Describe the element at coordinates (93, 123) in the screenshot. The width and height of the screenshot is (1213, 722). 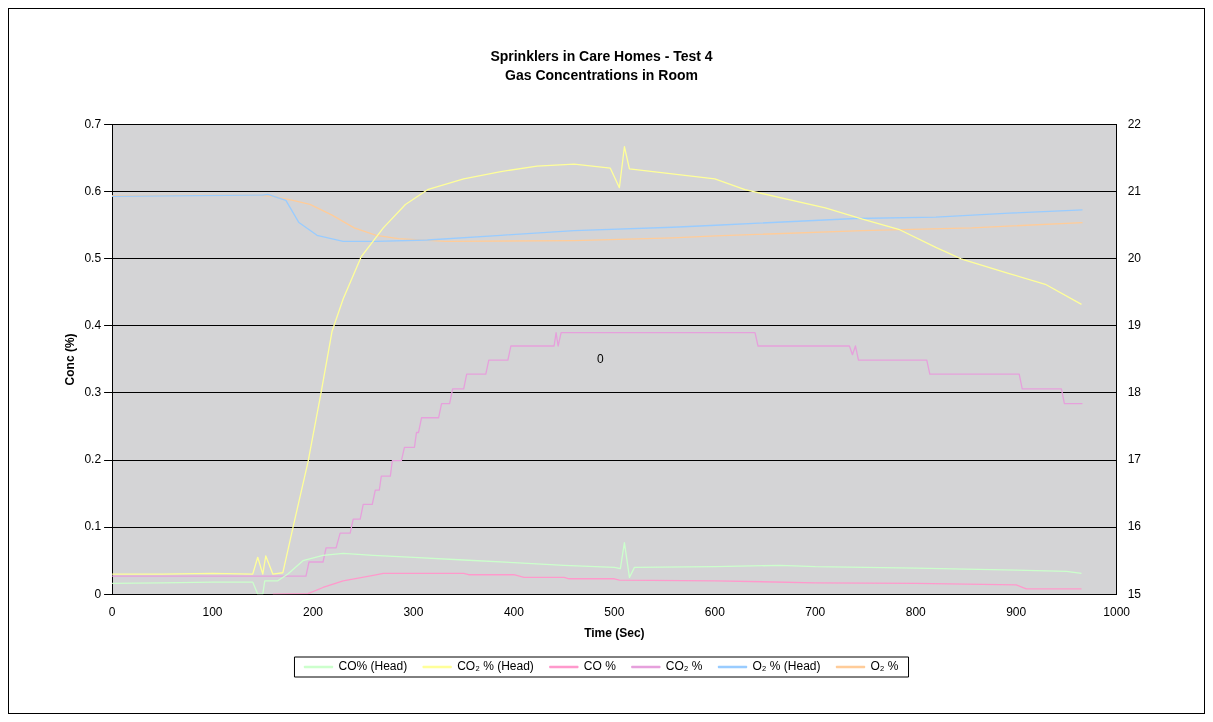
I see `y-tick-label: 0.7` at that location.